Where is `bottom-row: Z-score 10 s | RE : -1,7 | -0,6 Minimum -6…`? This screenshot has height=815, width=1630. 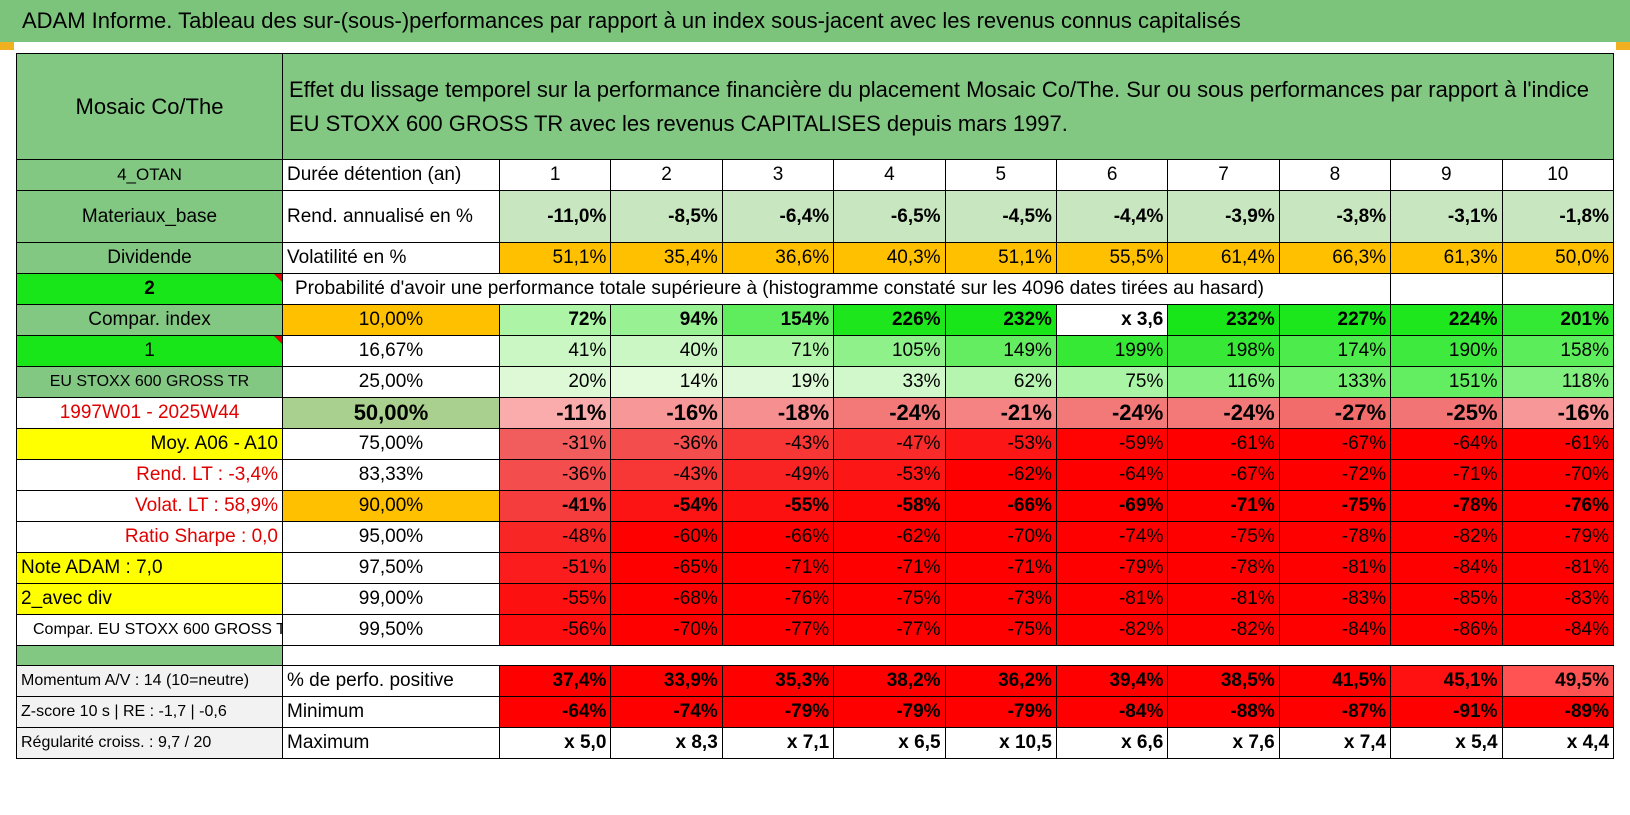 bottom-row: Z-score 10 s | RE : -1,7 | -0,6 Minimum -6… is located at coordinates (815, 712).